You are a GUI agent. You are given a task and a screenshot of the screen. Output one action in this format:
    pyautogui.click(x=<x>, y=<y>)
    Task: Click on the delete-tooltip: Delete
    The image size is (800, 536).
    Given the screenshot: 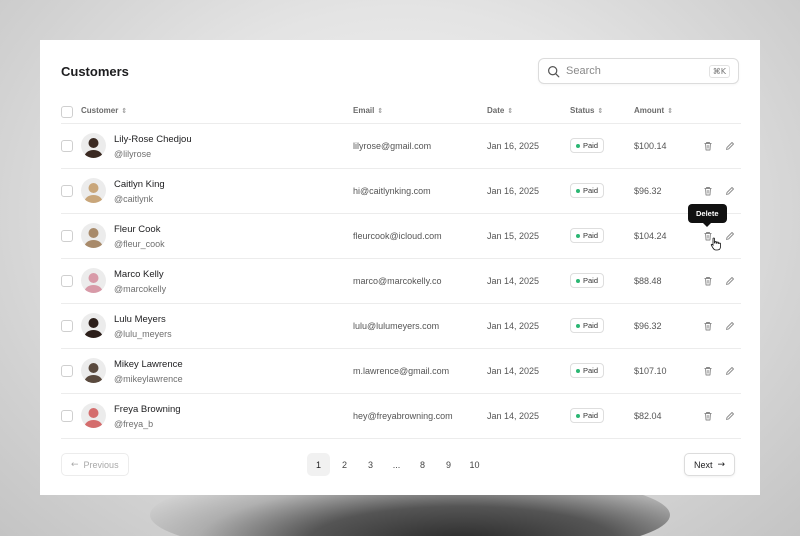 What is the action you would take?
    pyautogui.click(x=707, y=215)
    